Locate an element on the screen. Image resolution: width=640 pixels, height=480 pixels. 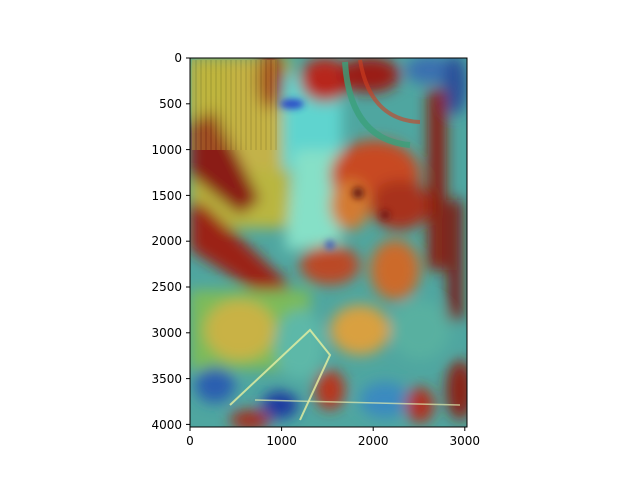
y-tick-label: 3500 is located at coordinates (166, 379).